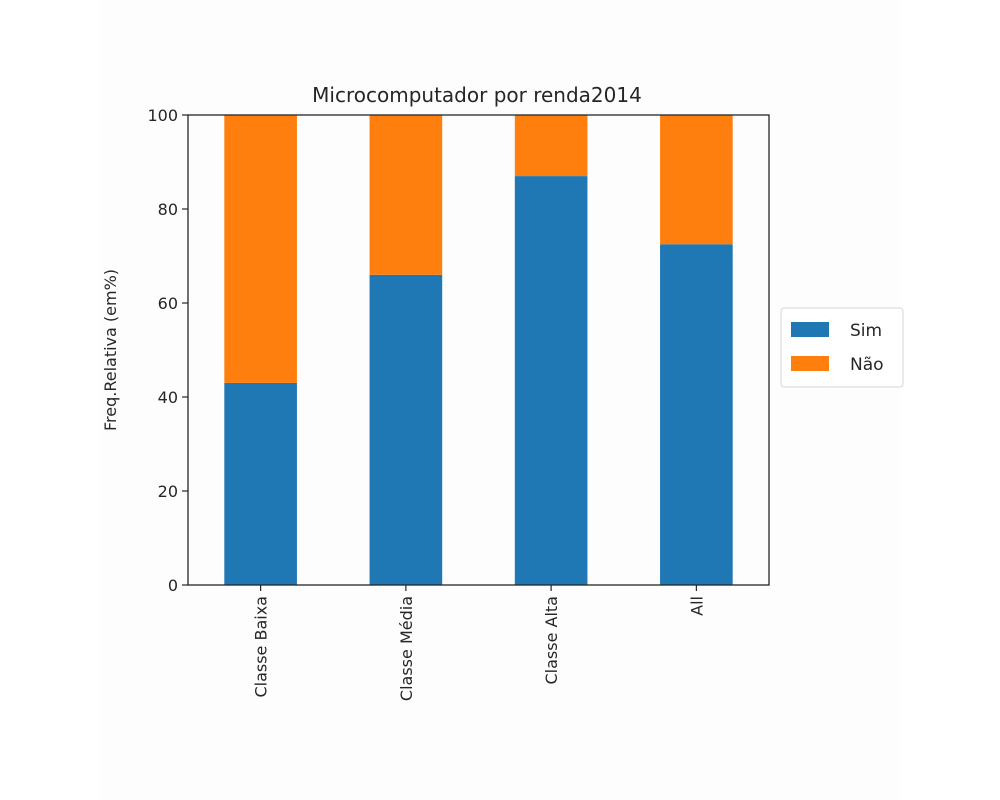 This screenshot has width=1000, height=800. Describe the element at coordinates (696, 606) in the screenshot. I see `x-tick-label: All` at that location.